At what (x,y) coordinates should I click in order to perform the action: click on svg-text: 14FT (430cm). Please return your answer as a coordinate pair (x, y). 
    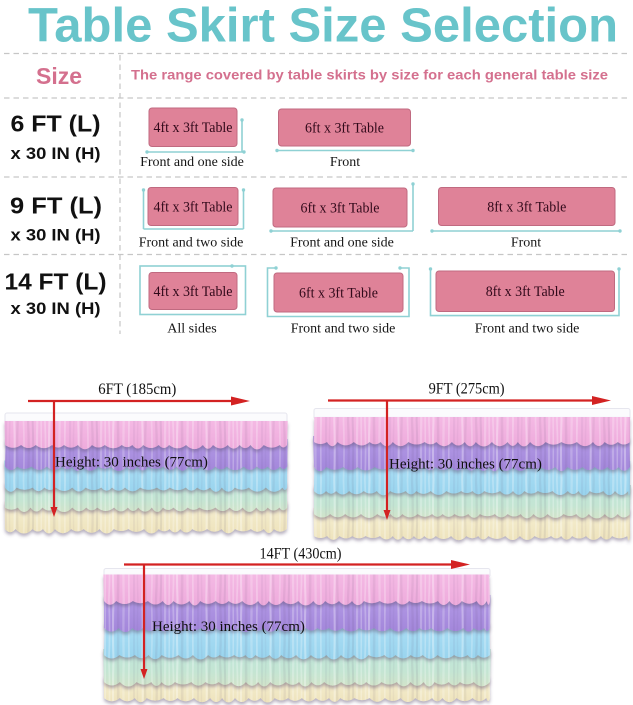
    Looking at the image, I should click on (301, 554).